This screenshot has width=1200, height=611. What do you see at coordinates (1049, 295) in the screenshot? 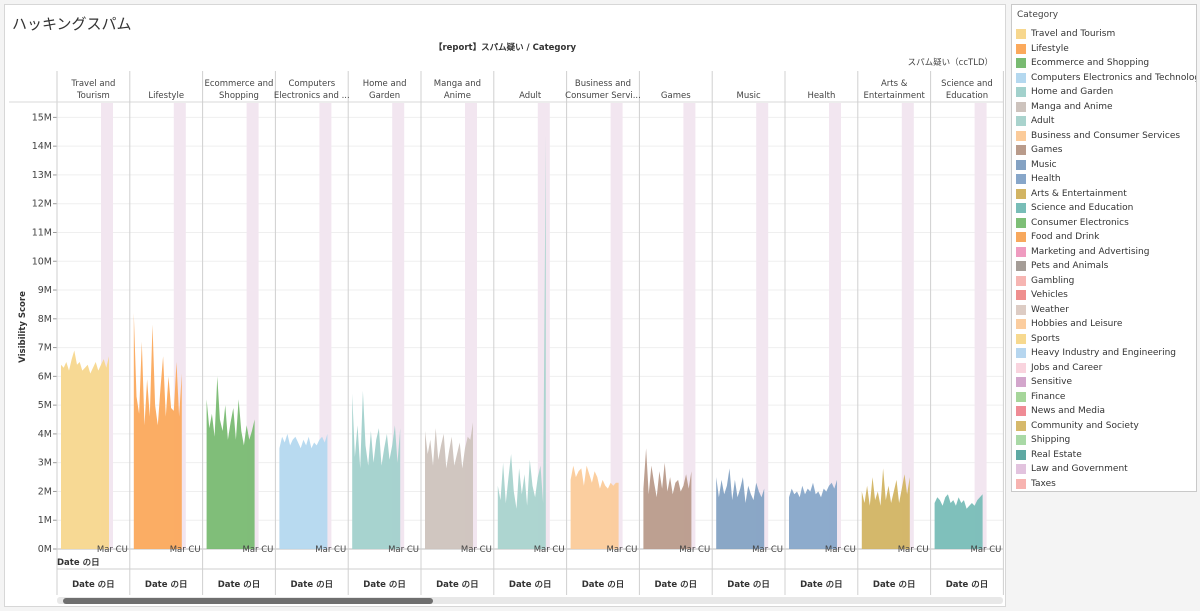
I see `legend-label: Vehicles` at bounding box center [1049, 295].